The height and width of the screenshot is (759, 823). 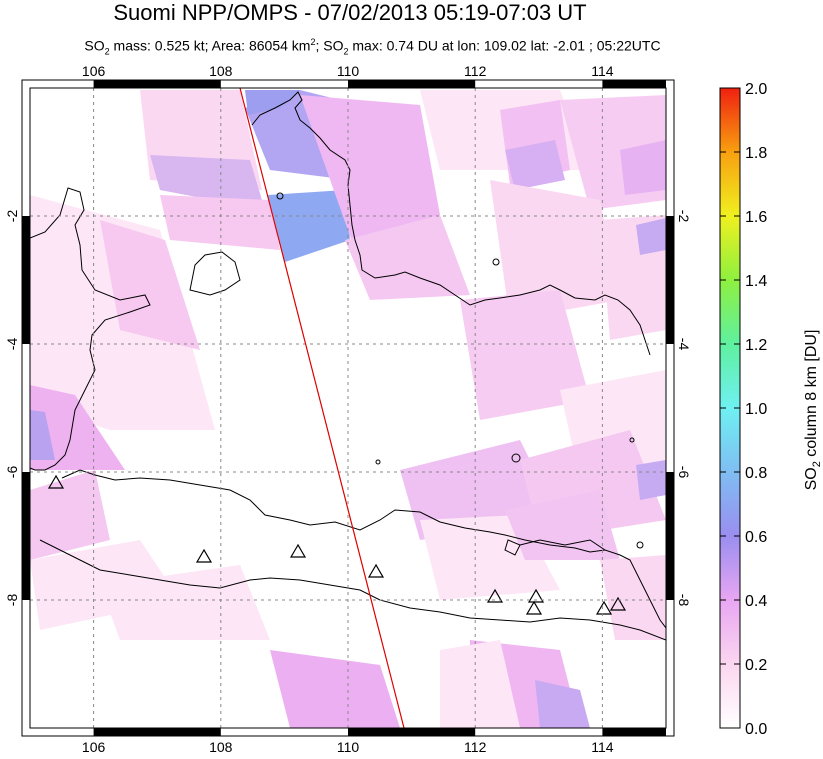 I want to click on subtitle-part: SO, so click(x=94, y=45).